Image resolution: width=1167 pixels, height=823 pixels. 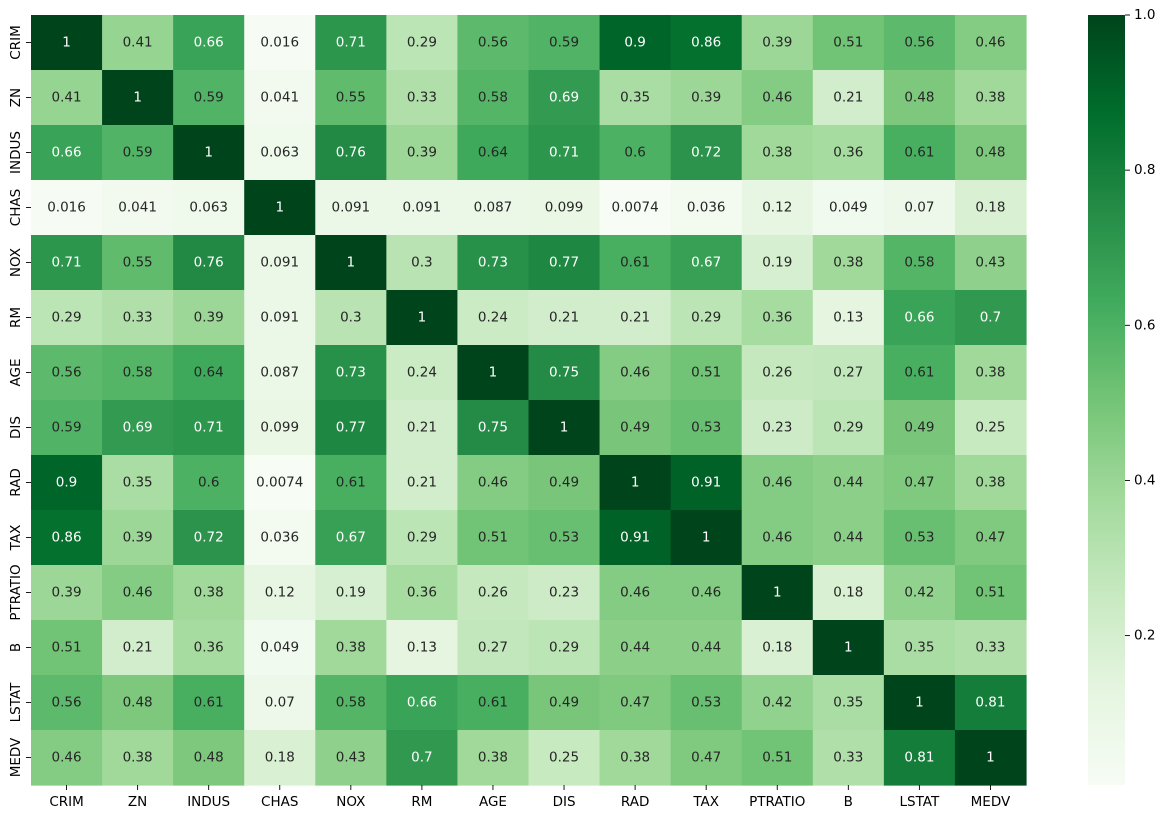 What do you see at coordinates (777, 802) in the screenshot?
I see `x-tick-label: PTRATIO` at bounding box center [777, 802].